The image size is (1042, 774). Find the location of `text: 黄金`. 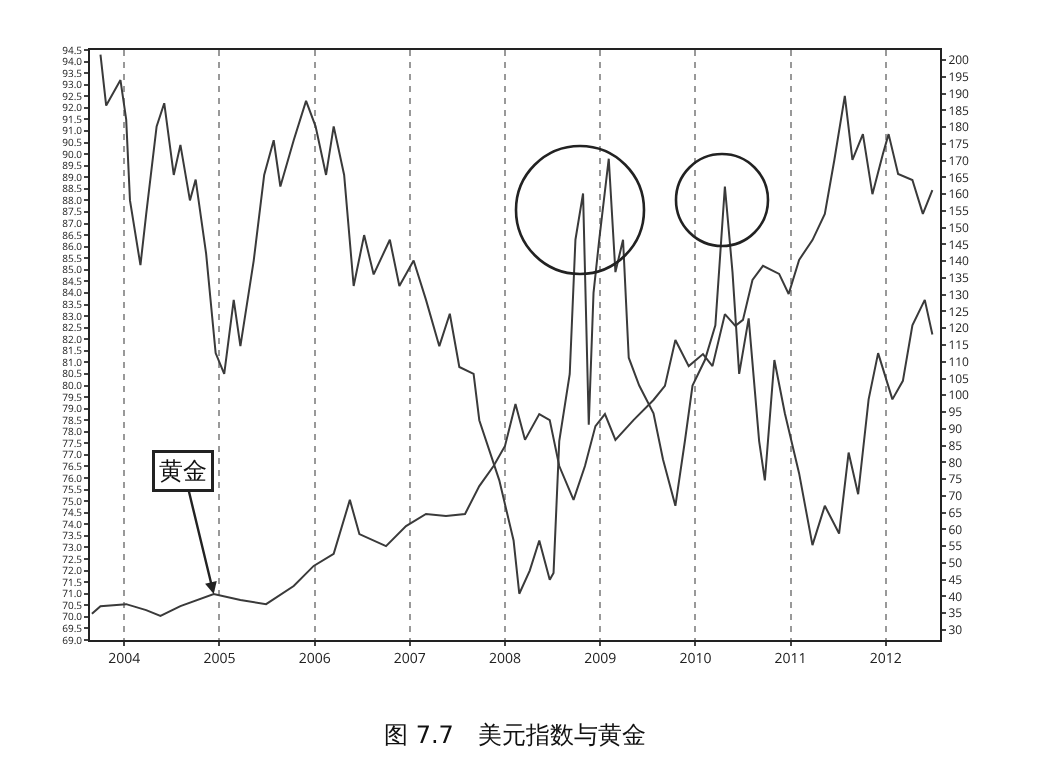

text: 黄金 is located at coordinates (183, 471).